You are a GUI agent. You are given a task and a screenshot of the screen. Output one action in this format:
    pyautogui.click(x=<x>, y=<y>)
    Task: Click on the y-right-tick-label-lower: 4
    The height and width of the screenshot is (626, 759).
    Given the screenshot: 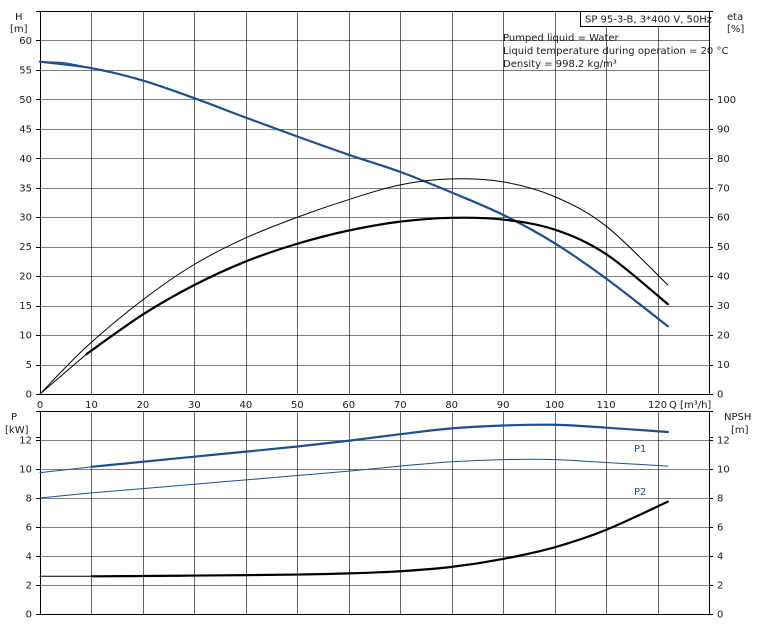 What is the action you would take?
    pyautogui.click(x=720, y=557)
    